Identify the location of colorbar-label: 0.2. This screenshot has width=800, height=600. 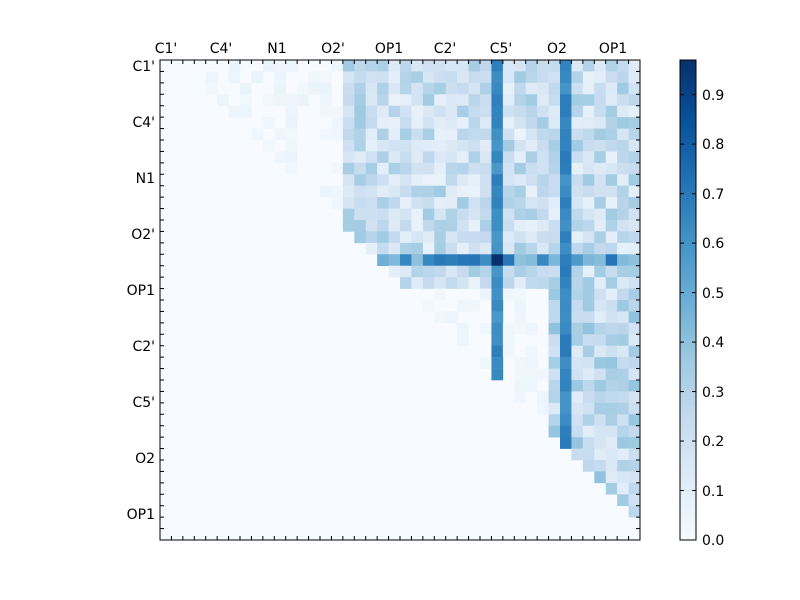
(713, 442).